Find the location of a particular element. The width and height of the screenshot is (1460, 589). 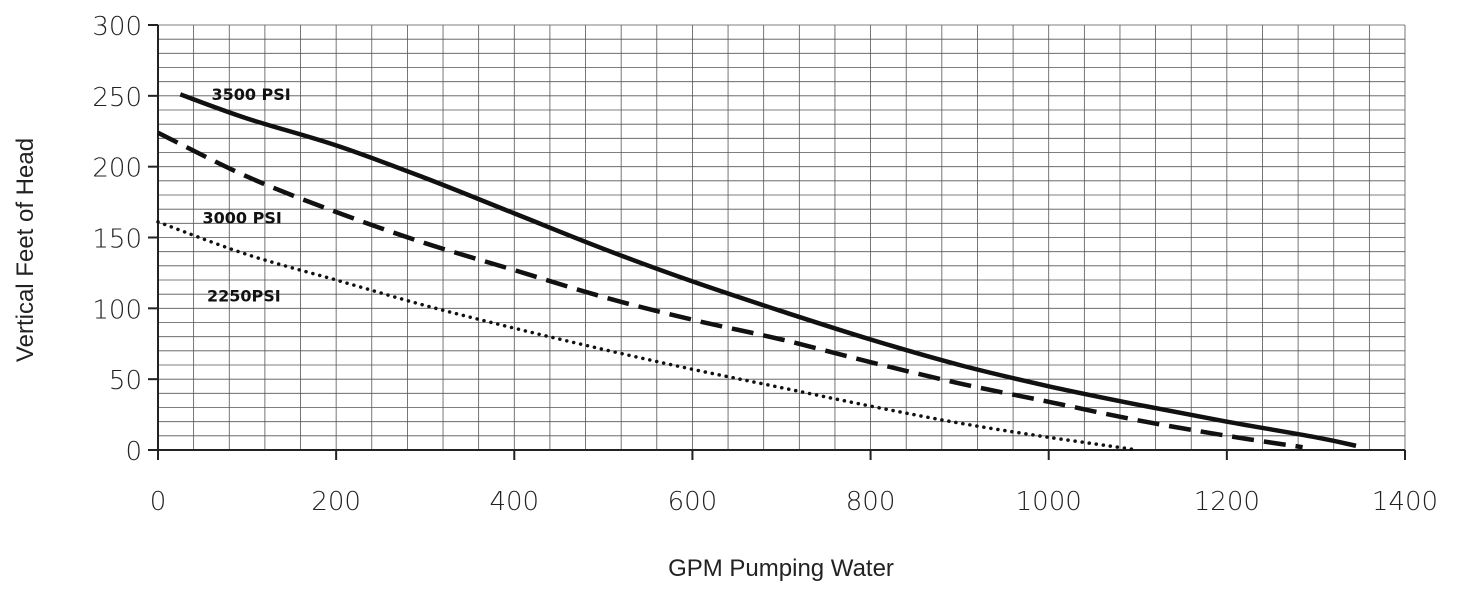

y-tick-label: 50 is located at coordinates (125, 381).